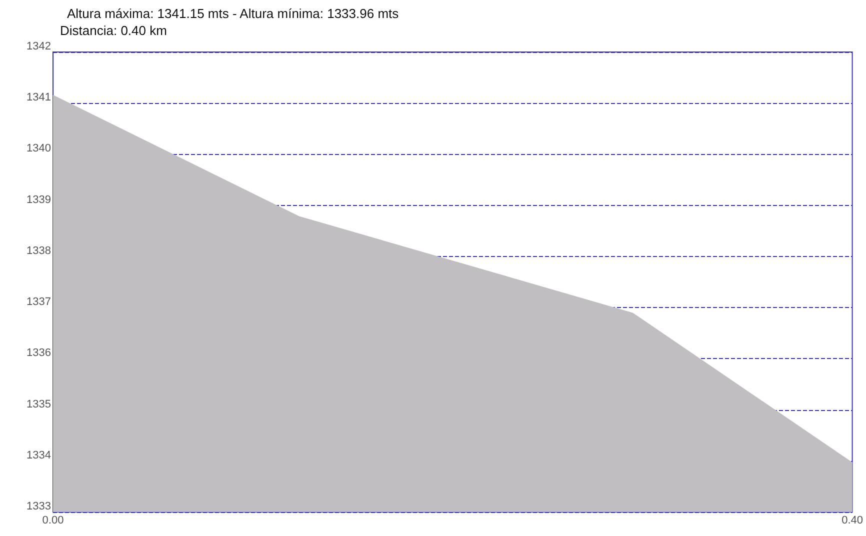 The width and height of the screenshot is (866, 536). What do you see at coordinates (38, 302) in the screenshot?
I see `y-tick-label: 1337` at bounding box center [38, 302].